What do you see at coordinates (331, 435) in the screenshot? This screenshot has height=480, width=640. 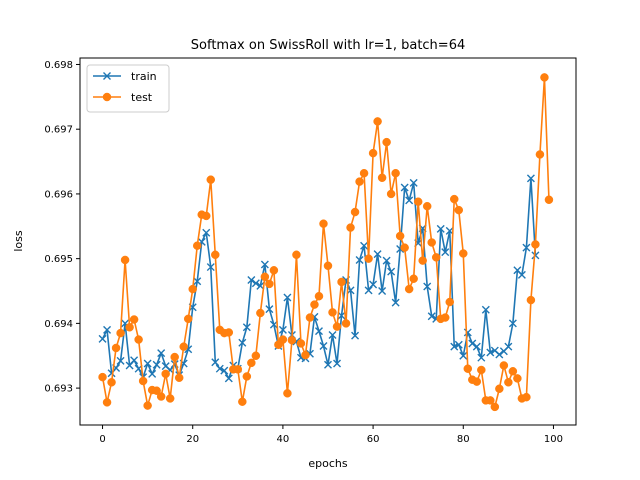 I see `x-axis-ticks: 0 20 40 60 80 100` at bounding box center [331, 435].